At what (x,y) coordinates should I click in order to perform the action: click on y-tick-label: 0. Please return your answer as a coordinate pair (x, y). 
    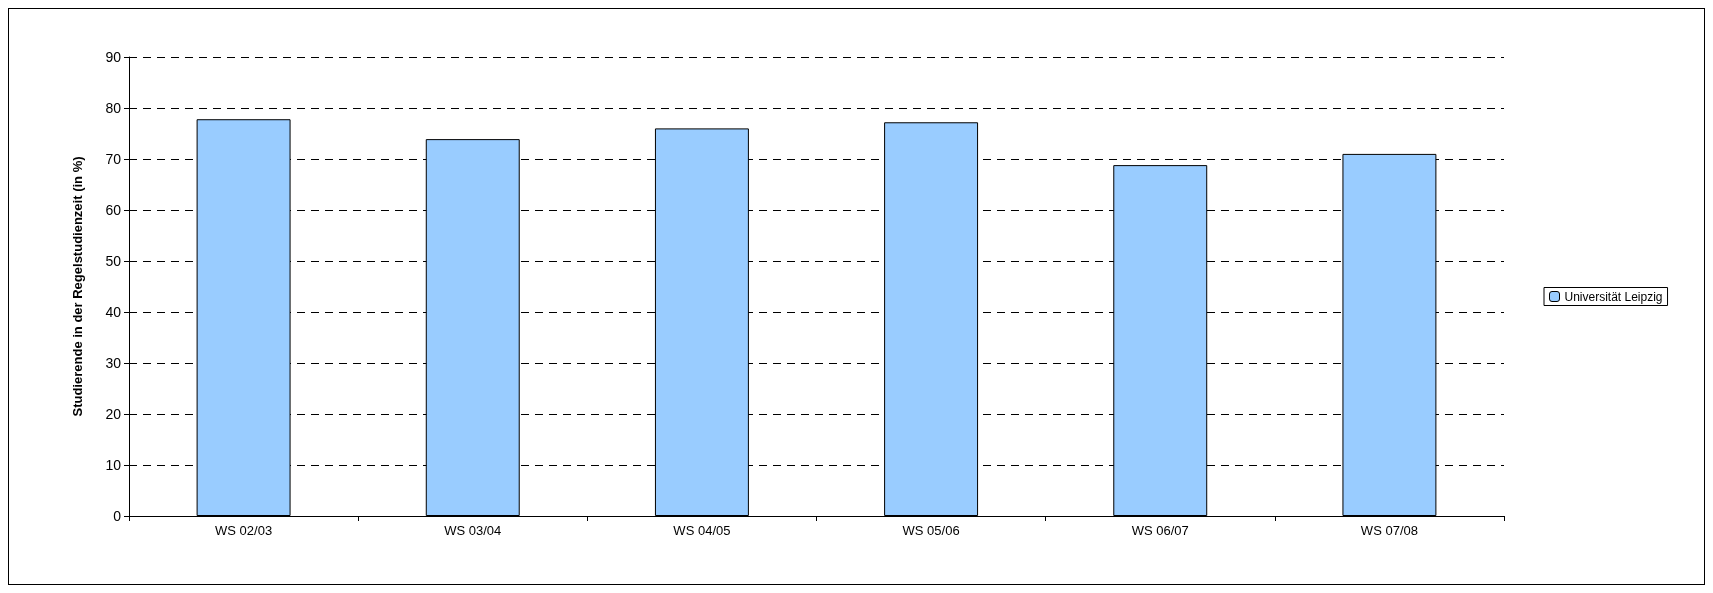
    Looking at the image, I should click on (117, 516).